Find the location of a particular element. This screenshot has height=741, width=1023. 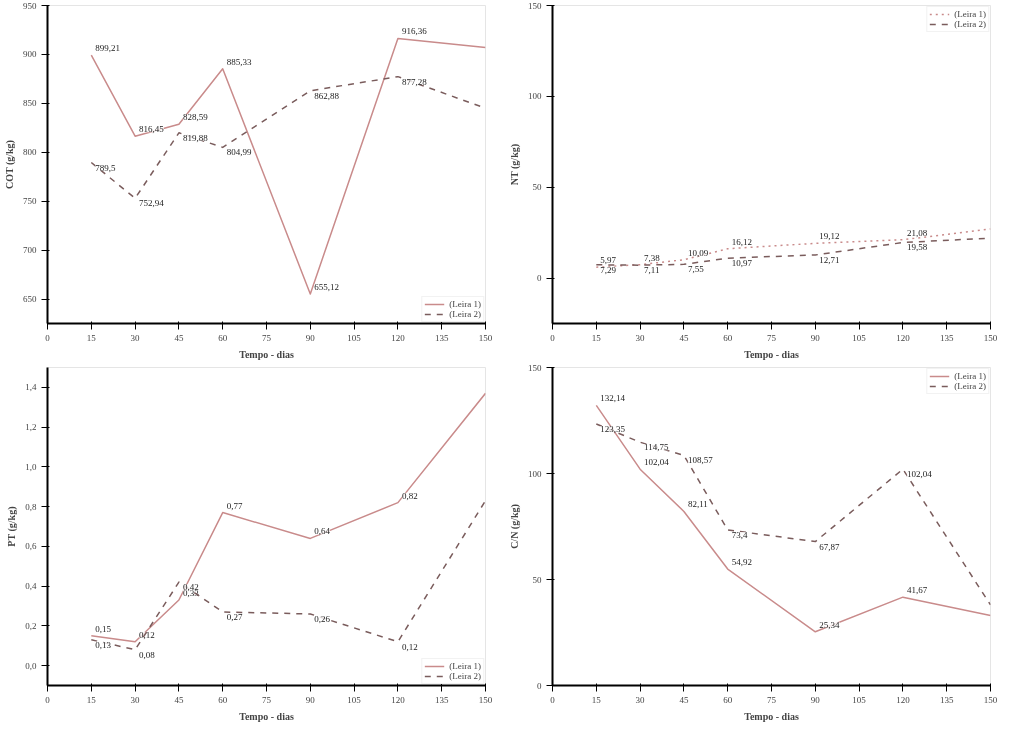

y-axis-title: PT (g/kg) is located at coordinates (12, 526).